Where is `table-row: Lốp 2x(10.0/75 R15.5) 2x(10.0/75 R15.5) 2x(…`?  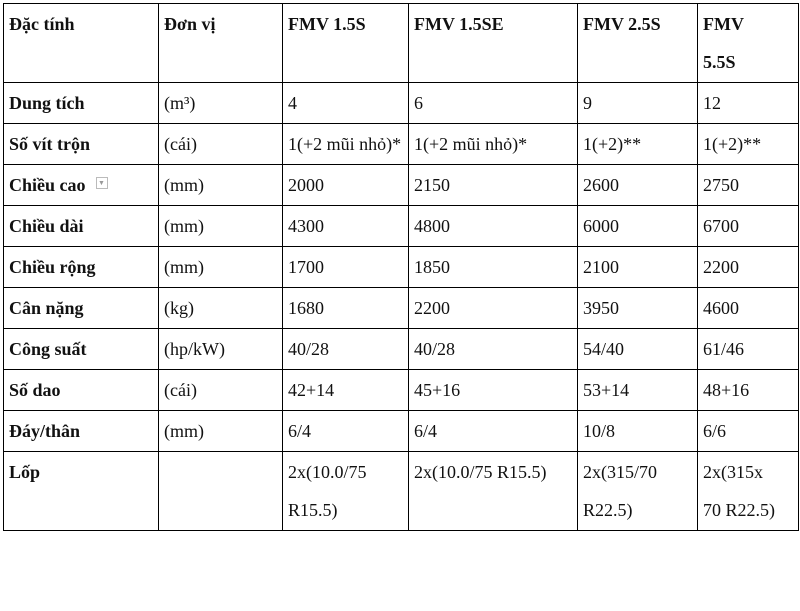 table-row: Lốp 2x(10.0/75 R15.5) 2x(10.0/75 R15.5) 2x(… is located at coordinates (401, 491).